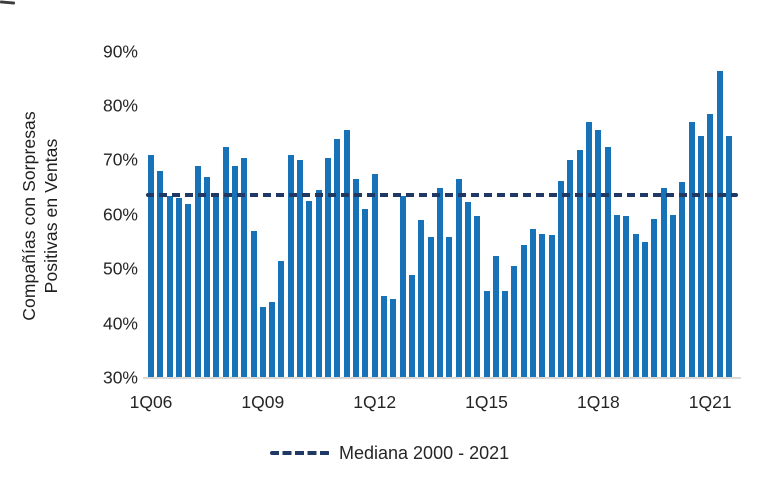 This screenshot has width=770, height=493. Describe the element at coordinates (262, 342) in the screenshot. I see `bar-1Q09` at that location.